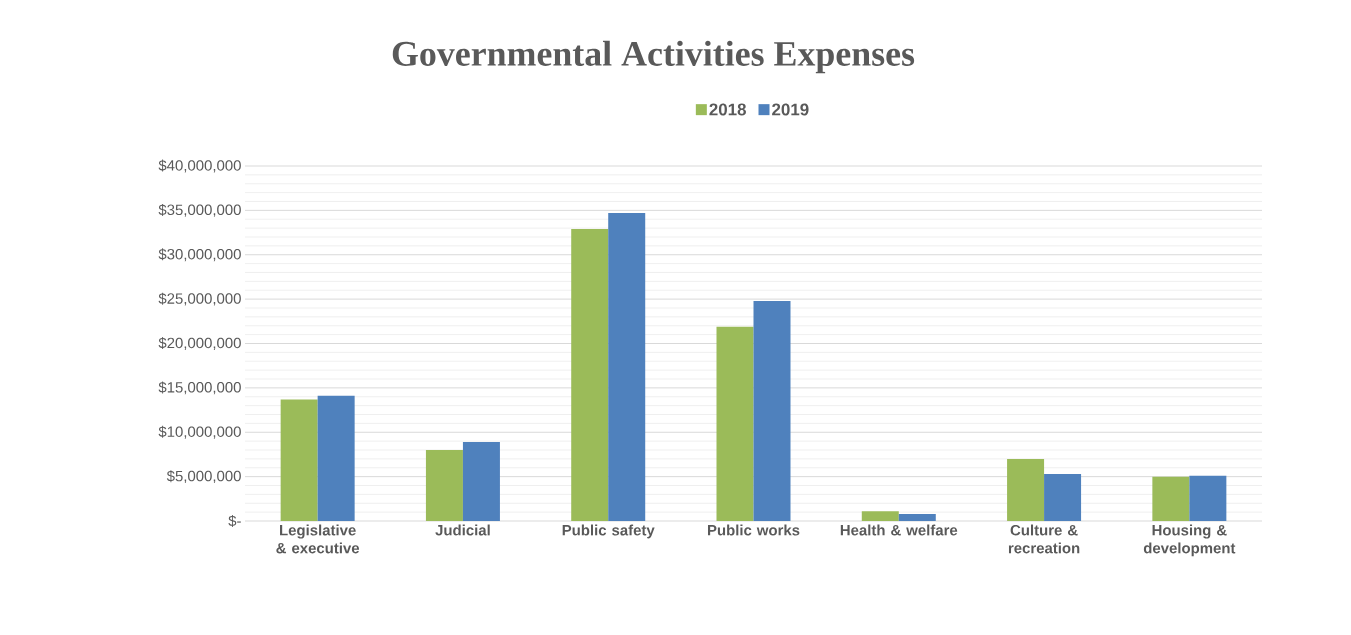 Image resolution: width=1351 pixels, height=635 pixels. What do you see at coordinates (653, 57) in the screenshot?
I see `chart-title: Governmental Activities Expenses` at bounding box center [653, 57].